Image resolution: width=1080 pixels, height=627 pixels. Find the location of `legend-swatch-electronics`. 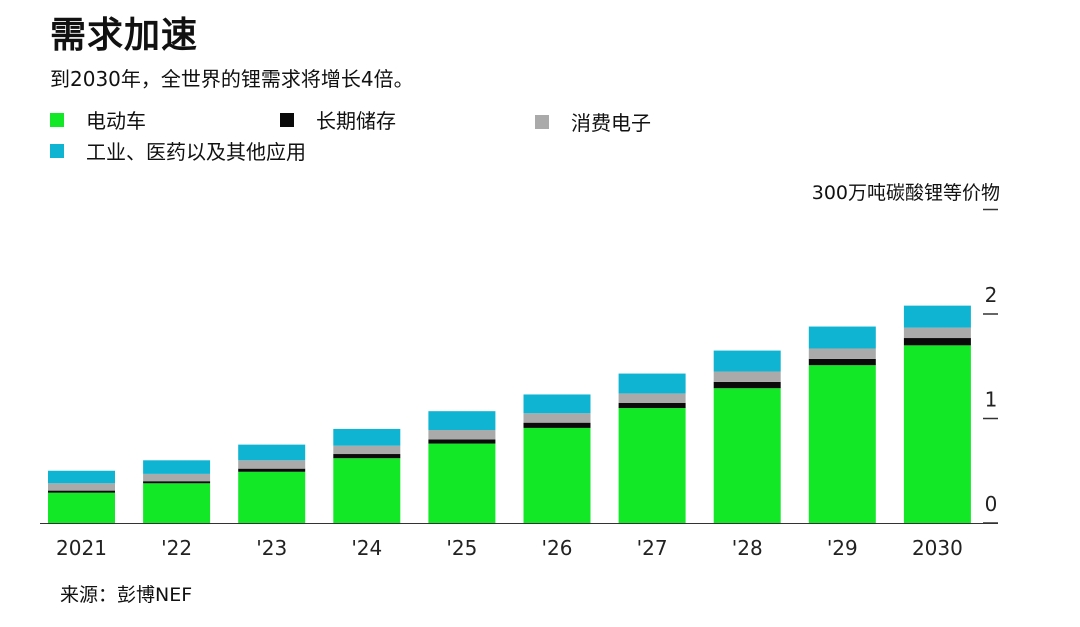

legend-swatch-electronics is located at coordinates (542, 121).